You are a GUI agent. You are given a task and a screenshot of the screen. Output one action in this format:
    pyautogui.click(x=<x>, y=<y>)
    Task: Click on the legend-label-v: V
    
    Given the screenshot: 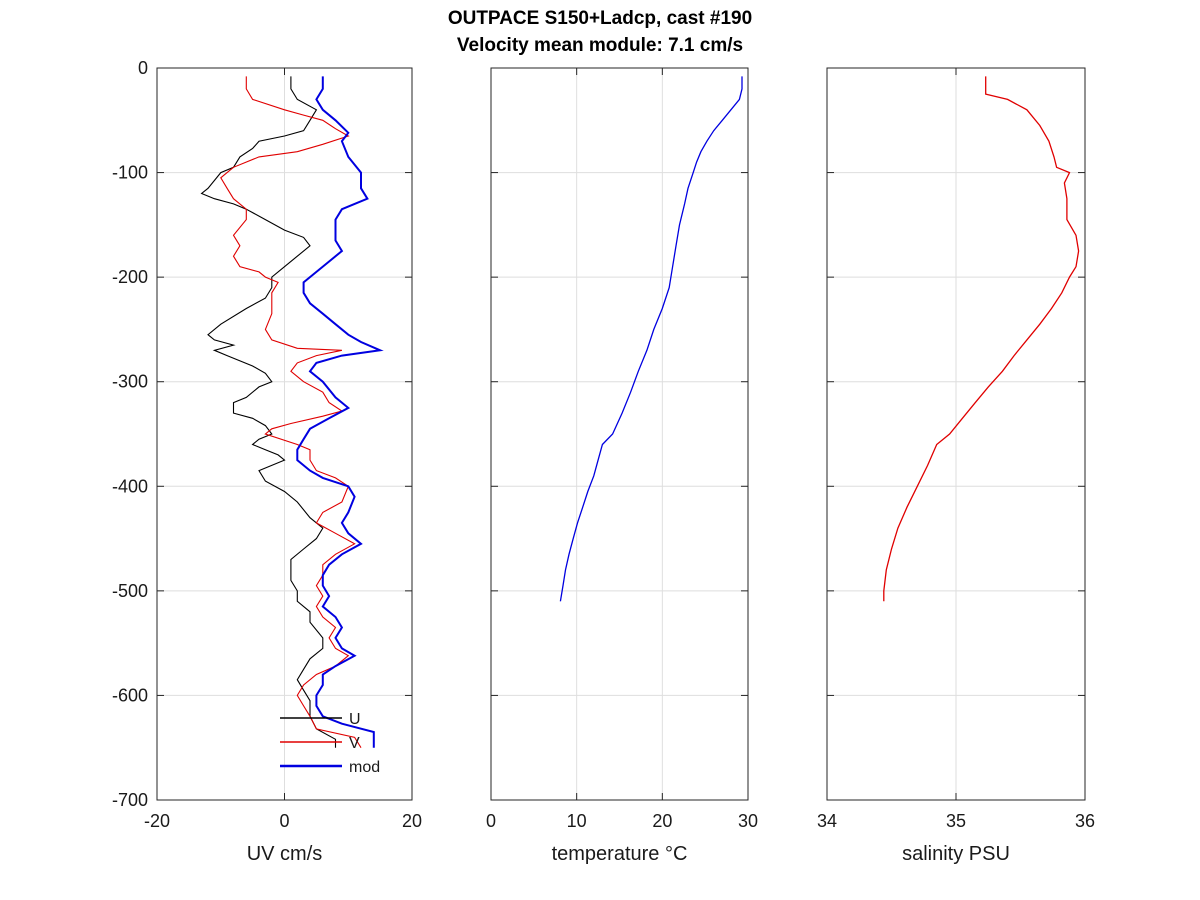 What is the action you would take?
    pyautogui.click(x=354, y=743)
    